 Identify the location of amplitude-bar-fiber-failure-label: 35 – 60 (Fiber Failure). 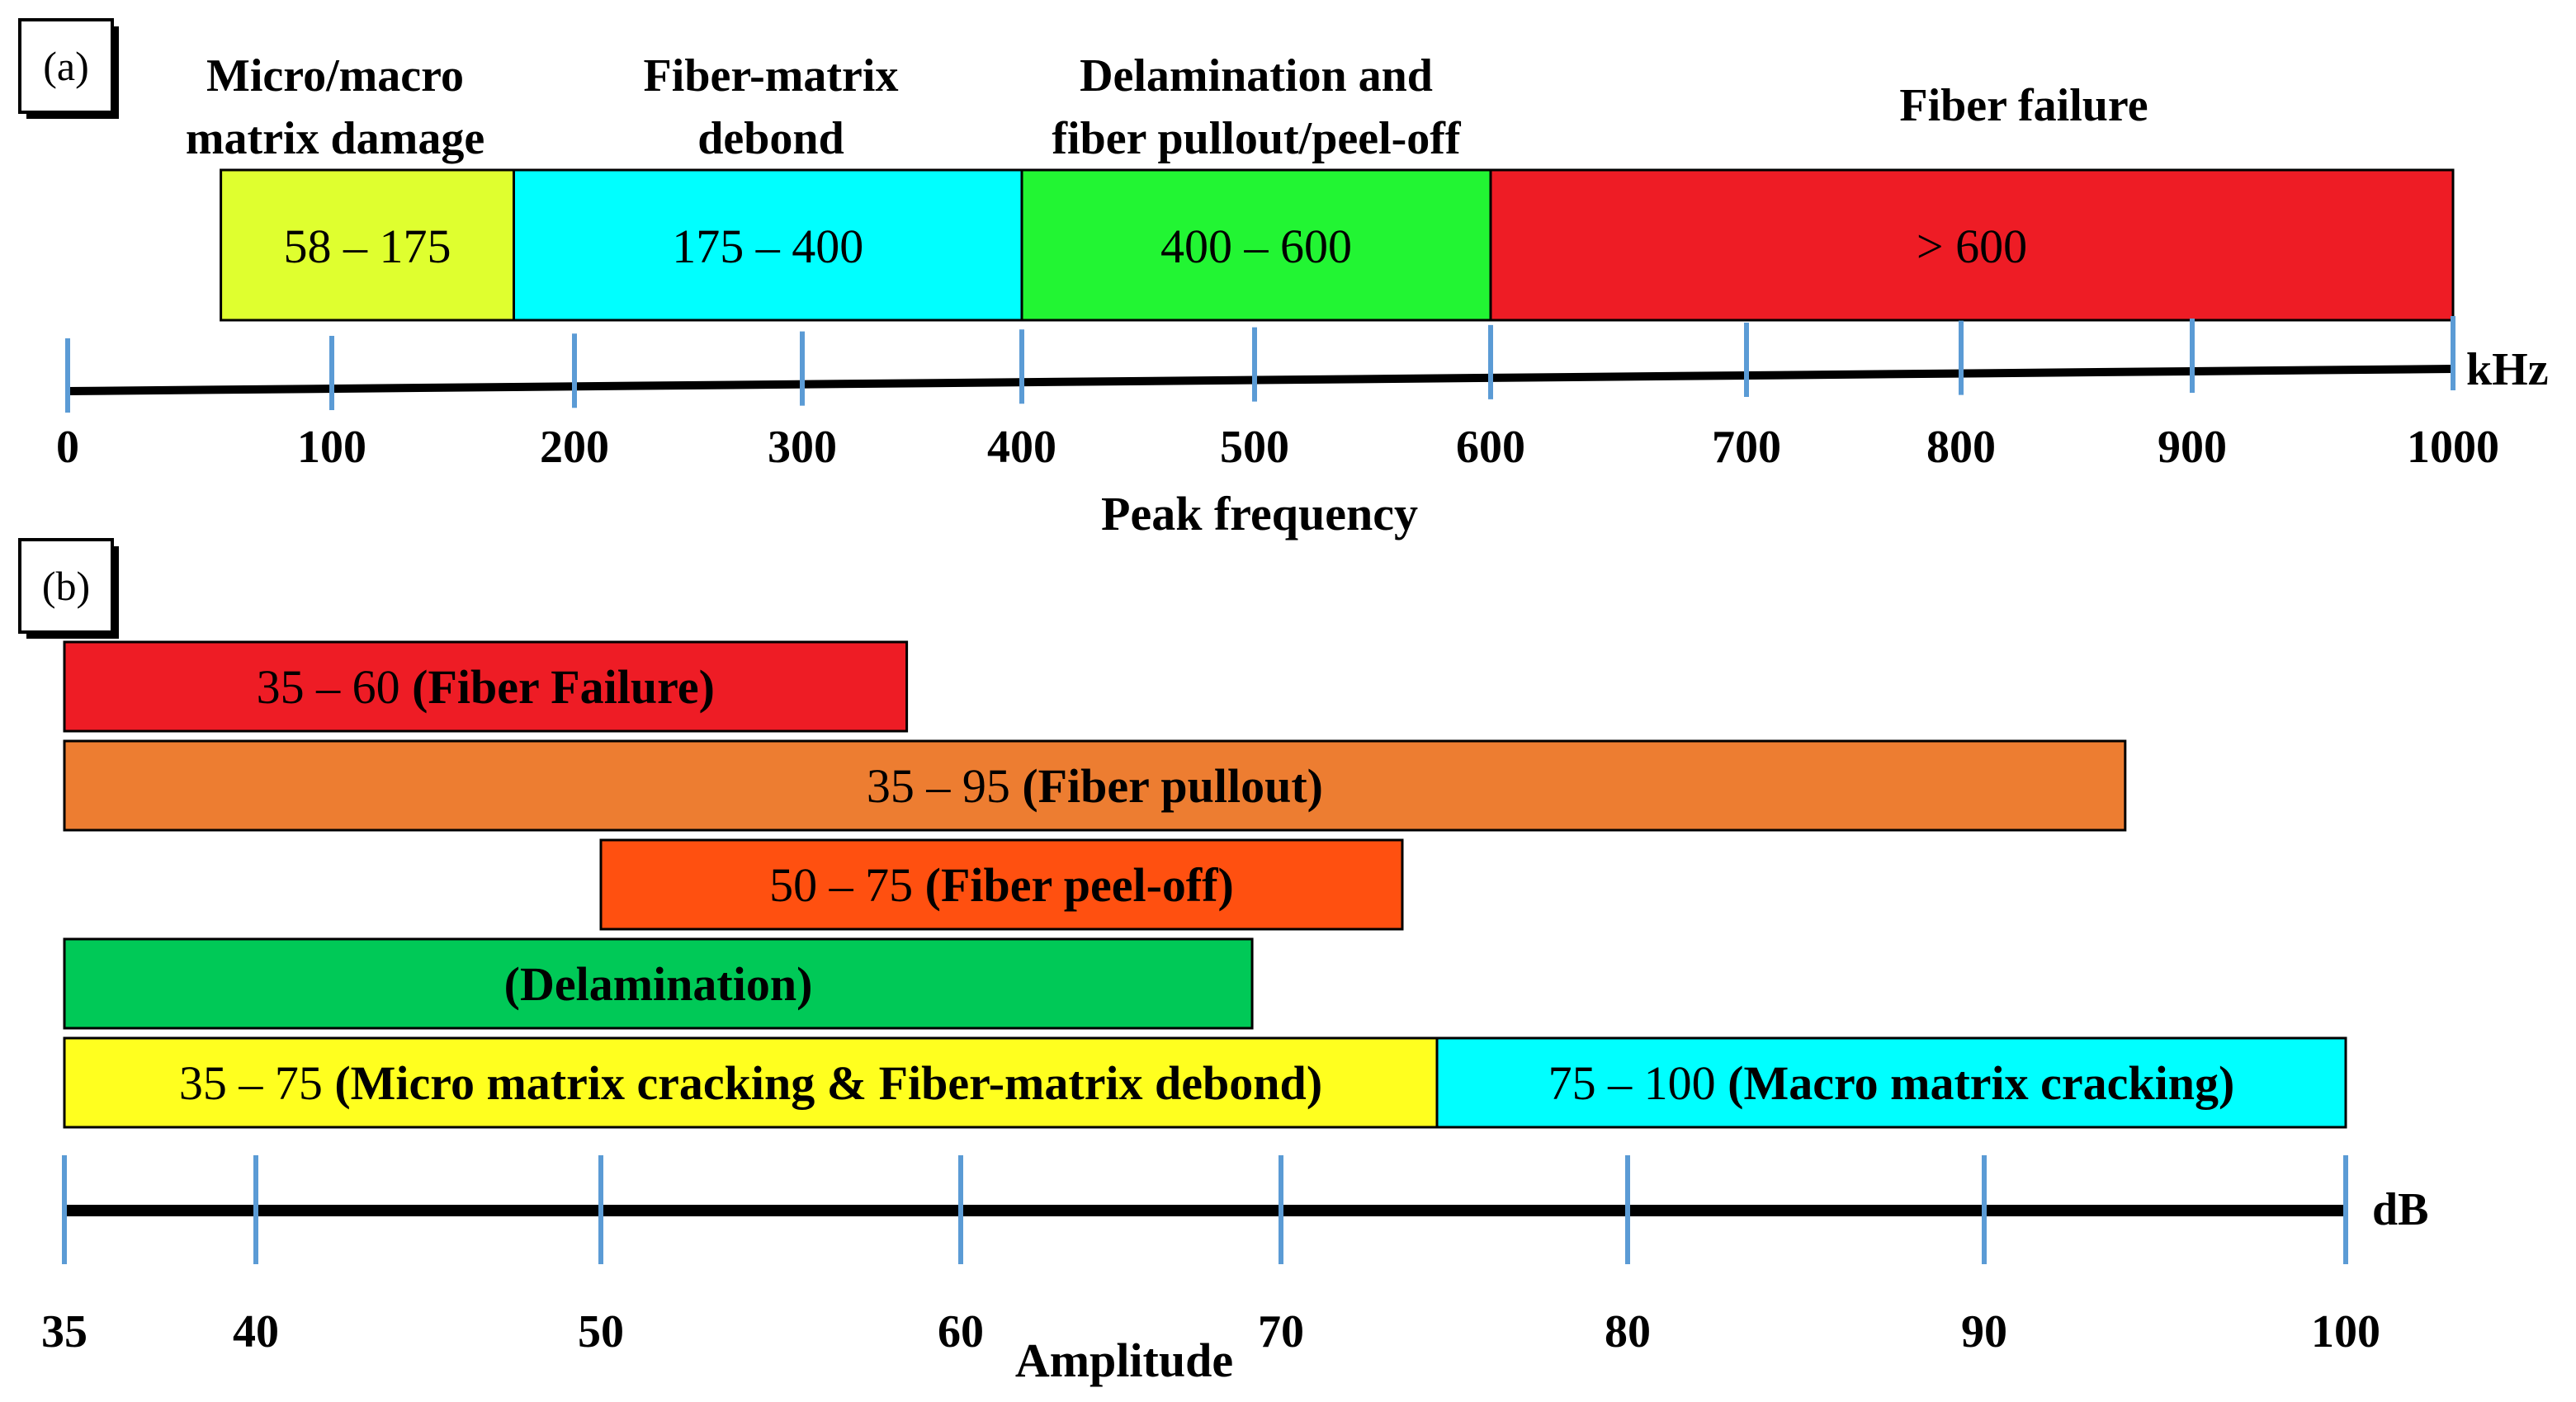
(486, 687).